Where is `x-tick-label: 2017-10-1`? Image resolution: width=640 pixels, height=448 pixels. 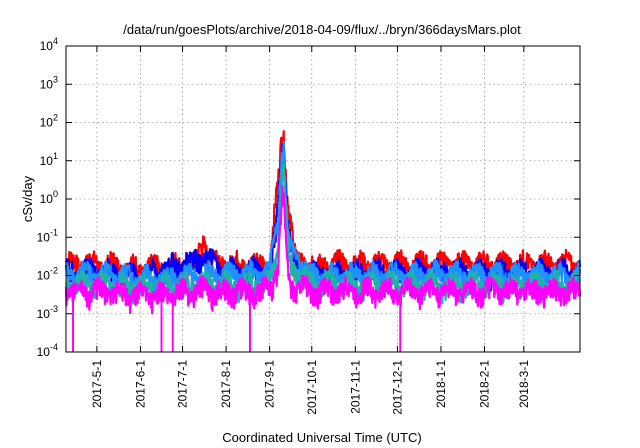
x-tick-label: 2017-10-1 is located at coordinates (312, 387).